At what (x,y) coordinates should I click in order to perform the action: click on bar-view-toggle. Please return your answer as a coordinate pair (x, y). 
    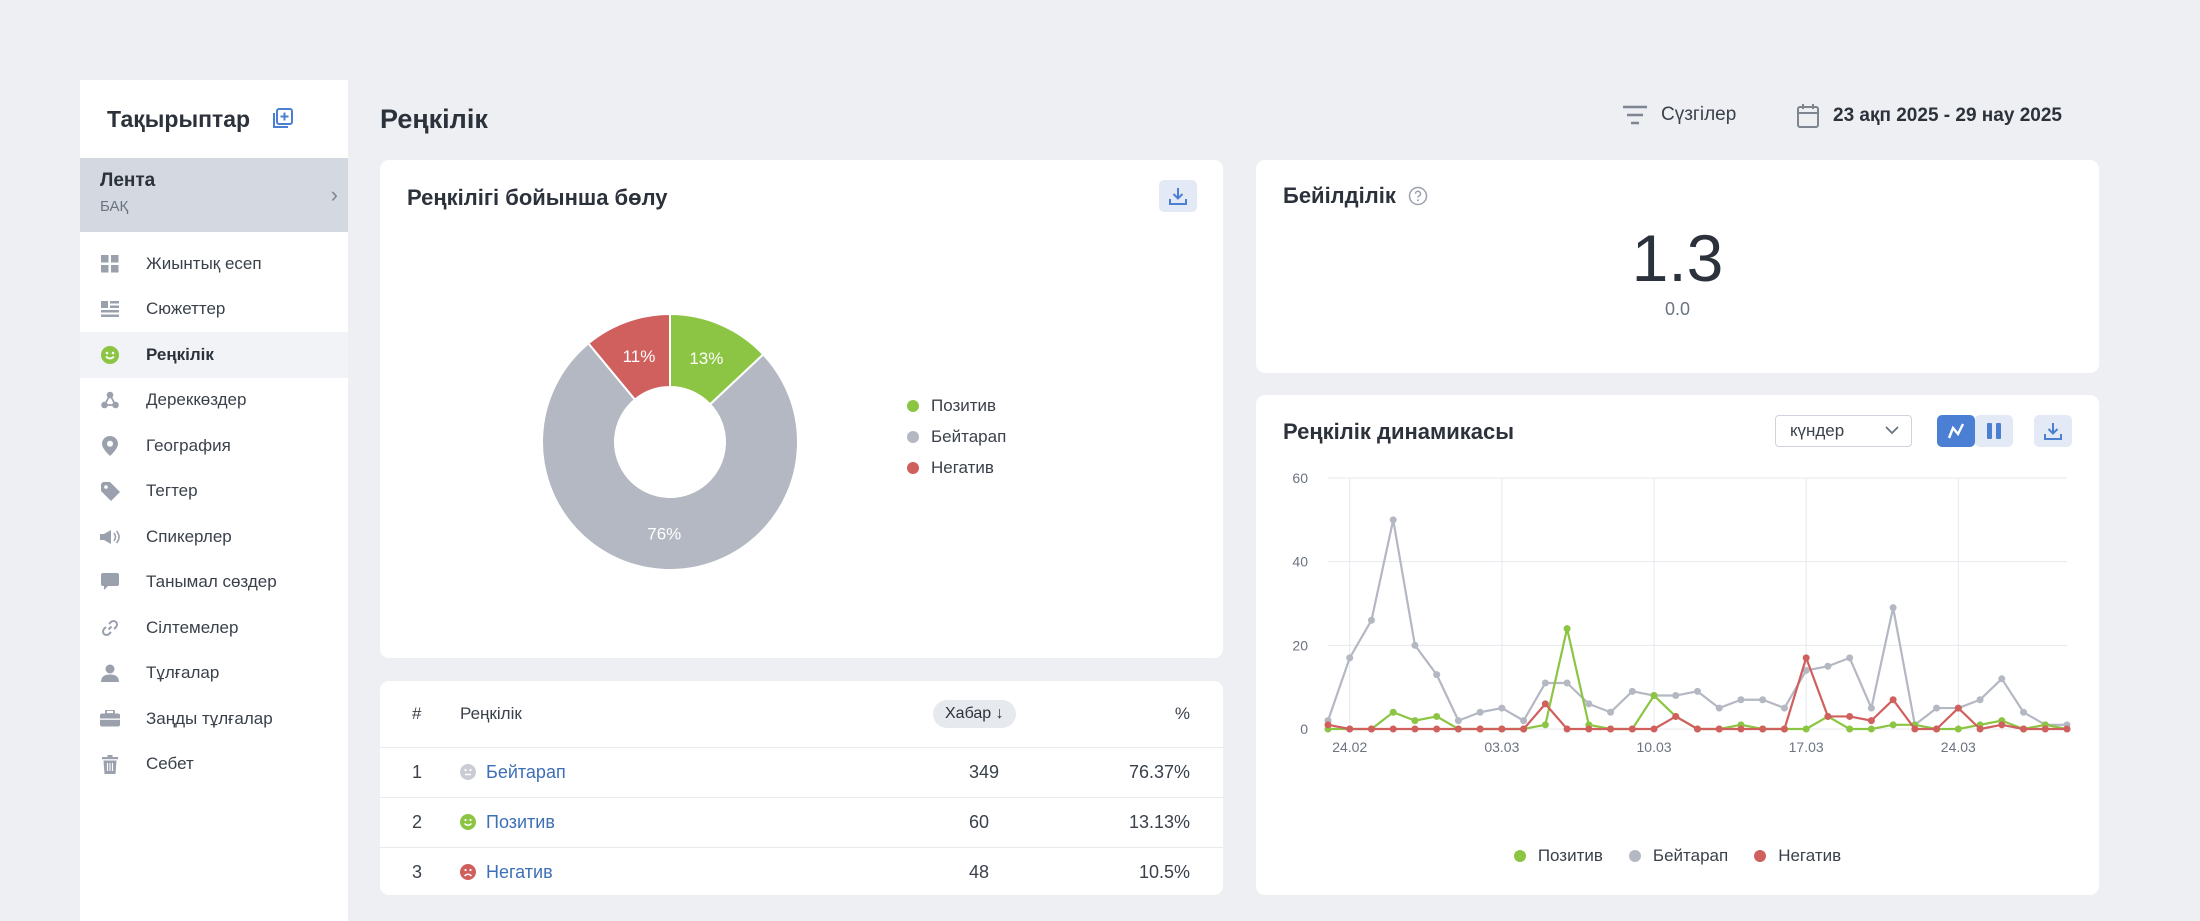
    Looking at the image, I should click on (1994, 431).